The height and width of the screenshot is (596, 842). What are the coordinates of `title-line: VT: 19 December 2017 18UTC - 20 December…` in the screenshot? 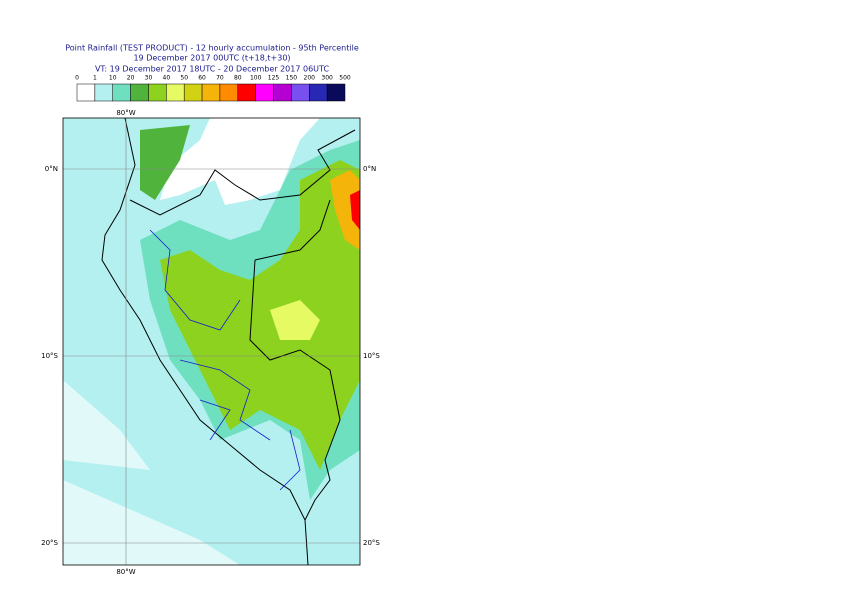 It's located at (212, 69).